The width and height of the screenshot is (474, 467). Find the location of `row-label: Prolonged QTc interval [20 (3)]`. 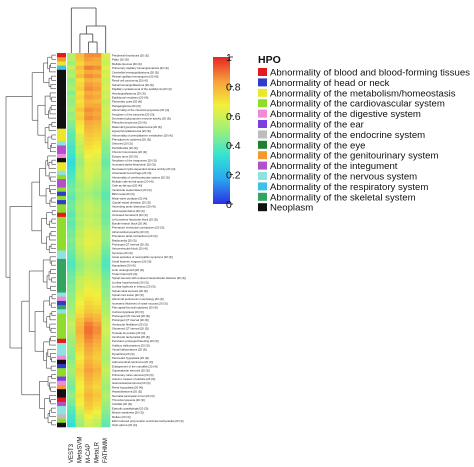

row-label: Prolonged QTc interval [20 (3)] is located at coordinates (131, 316).